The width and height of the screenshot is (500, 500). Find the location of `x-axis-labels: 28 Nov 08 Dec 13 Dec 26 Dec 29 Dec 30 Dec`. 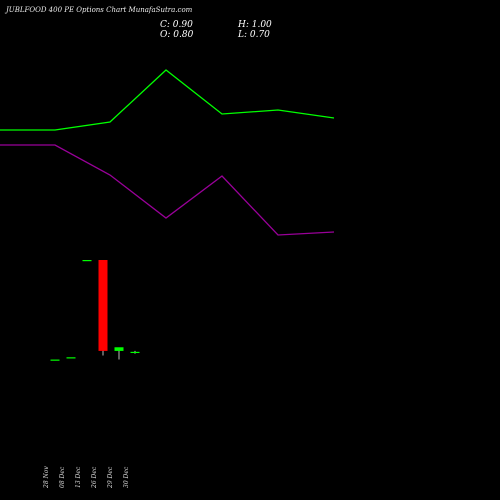

x-axis-labels: 28 Nov 08 Dec 13 Dec 26 Dec 29 Dec 30 Dec is located at coordinates (86, 477).